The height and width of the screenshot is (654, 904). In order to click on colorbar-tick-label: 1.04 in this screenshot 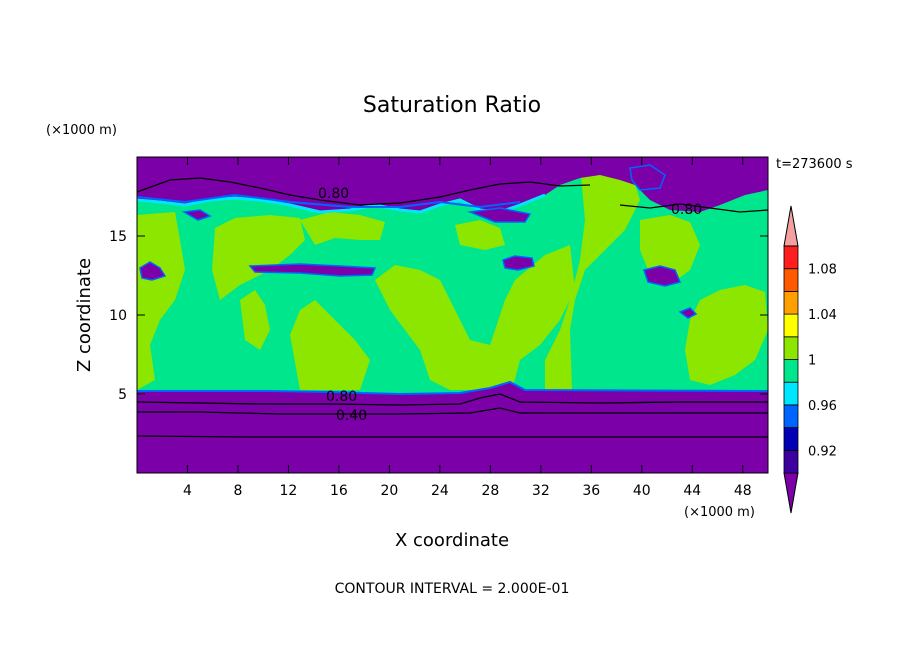, I will do `click(822, 315)`.